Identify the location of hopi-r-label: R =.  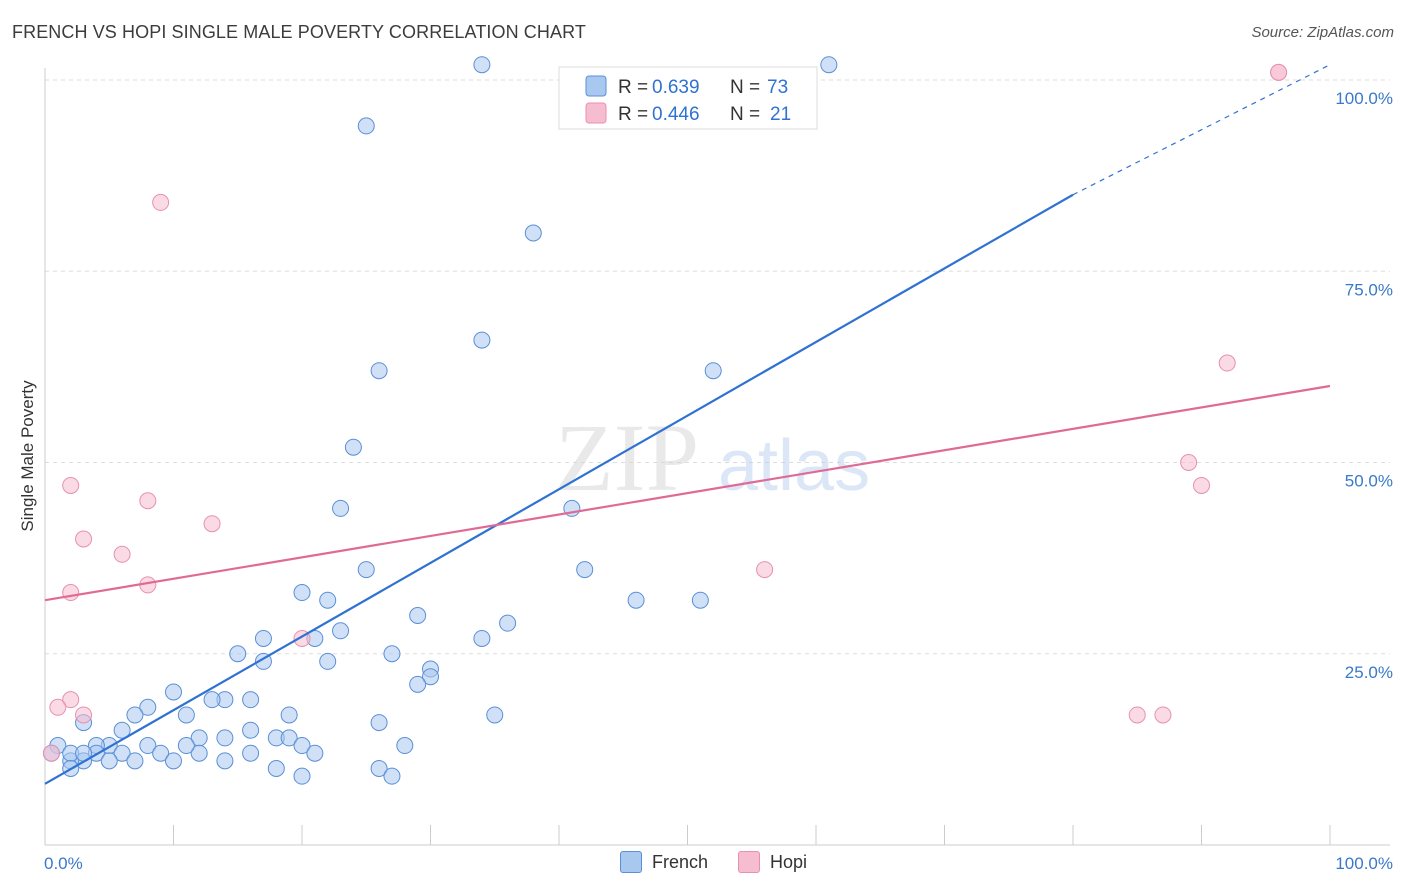
(633, 114).